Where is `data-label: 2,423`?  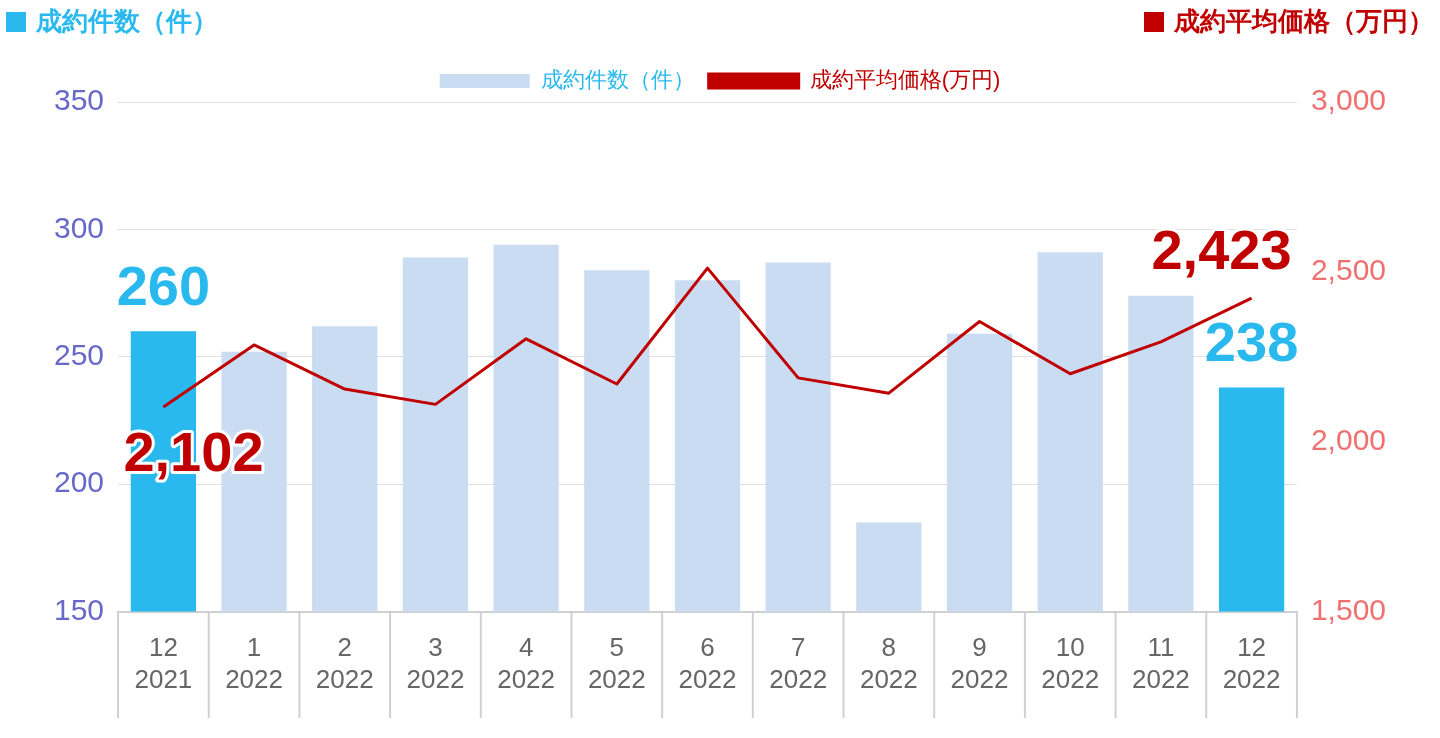 data-label: 2,423 is located at coordinates (1221, 250).